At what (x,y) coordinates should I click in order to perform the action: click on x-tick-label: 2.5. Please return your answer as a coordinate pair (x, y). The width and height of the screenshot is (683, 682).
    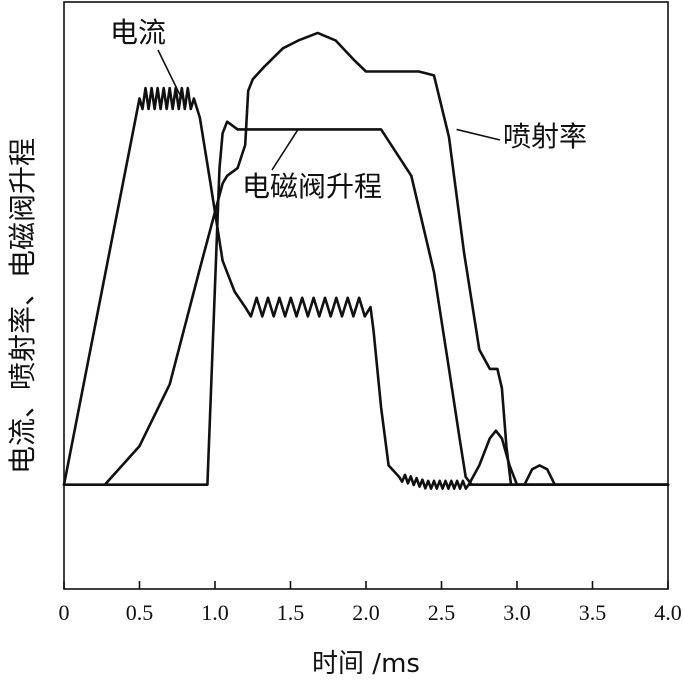
    Looking at the image, I should click on (442, 612).